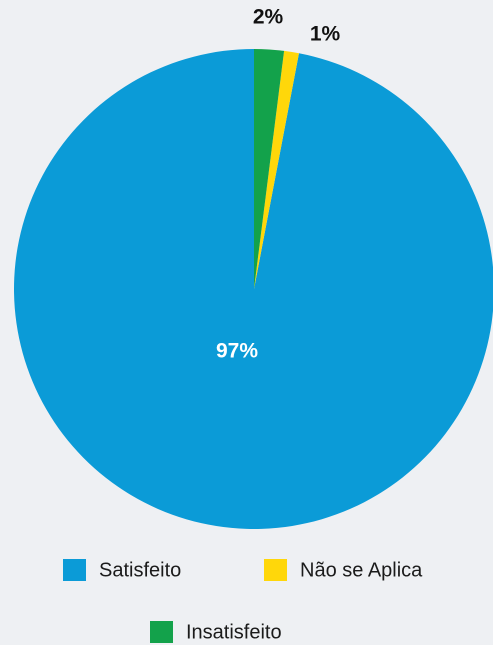 This screenshot has width=493, height=645. I want to click on data-label: 1%, so click(325, 34).